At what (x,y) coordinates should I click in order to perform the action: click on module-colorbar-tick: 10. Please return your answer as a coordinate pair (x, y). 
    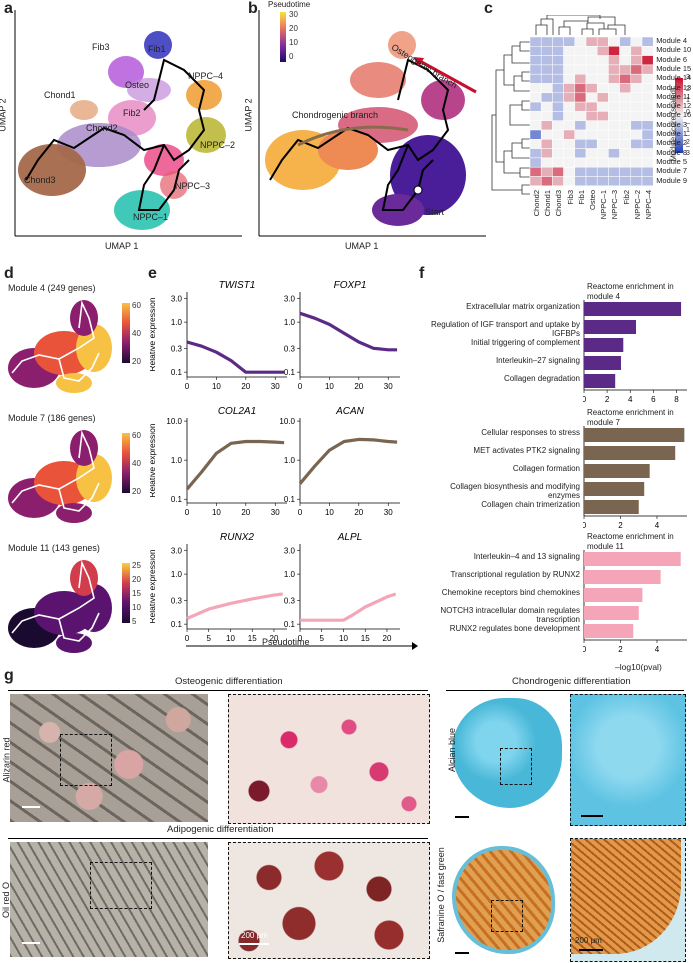
    Looking at the image, I should click on (136, 607).